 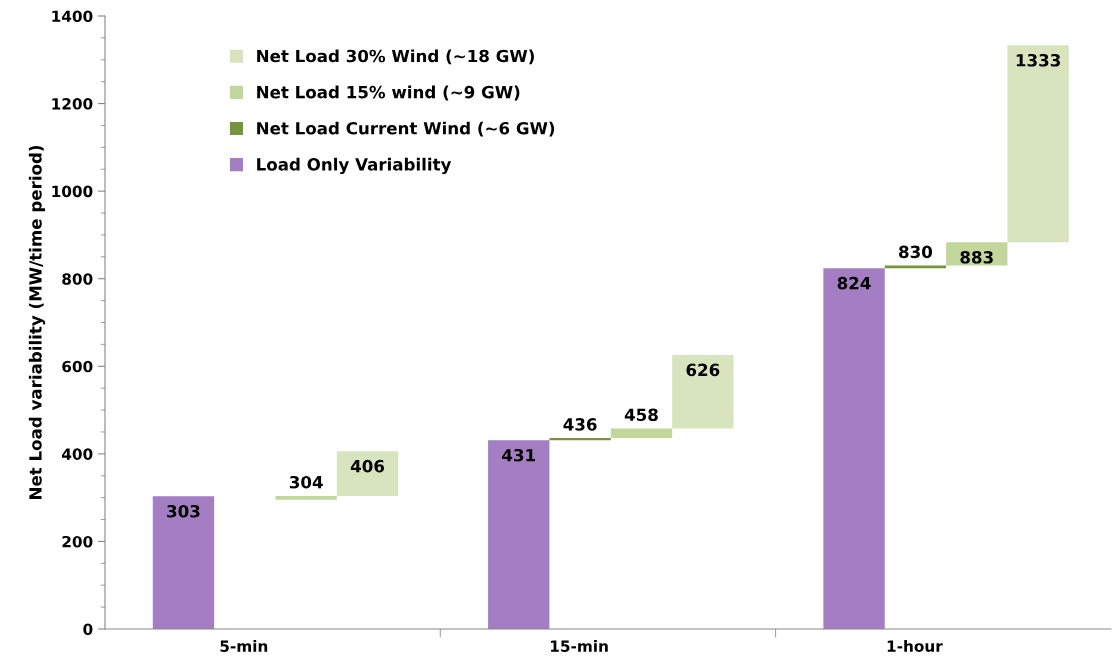 I want to click on data-label: 883, so click(x=976, y=257).